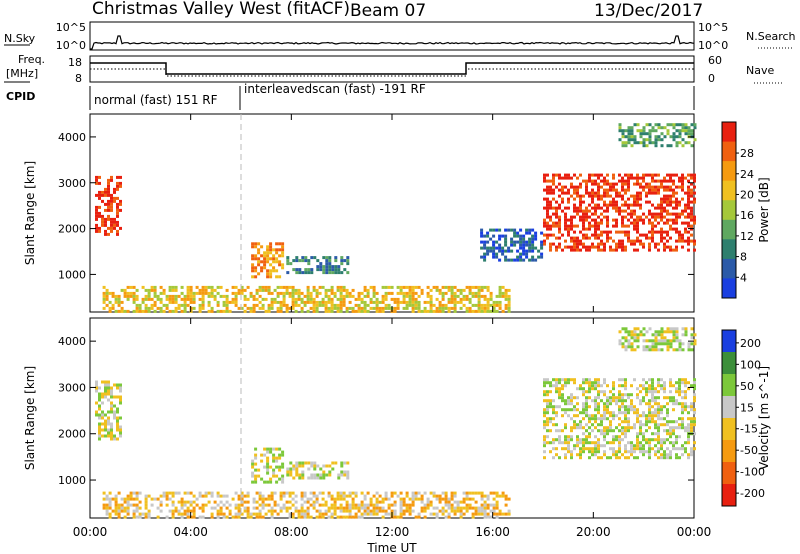  What do you see at coordinates (400, 36) in the screenshot?
I see `nsky-panel: N.Sky 10^5 10^0 10^5 10^0 N.Search` at bounding box center [400, 36].